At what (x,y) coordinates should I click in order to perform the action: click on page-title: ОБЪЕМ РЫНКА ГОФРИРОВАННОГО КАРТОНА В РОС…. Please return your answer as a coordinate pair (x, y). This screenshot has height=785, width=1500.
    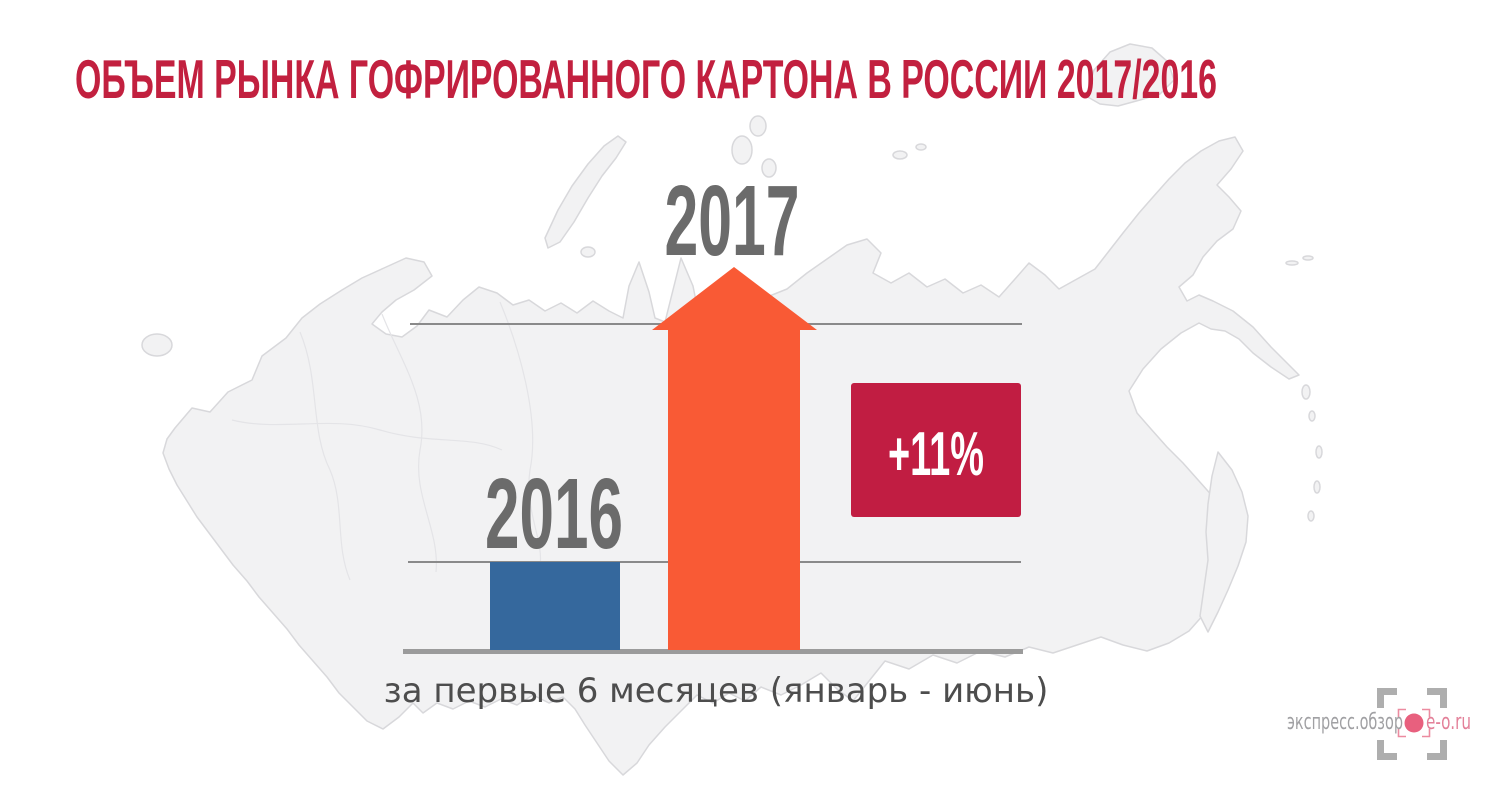
    Looking at the image, I should click on (646, 79).